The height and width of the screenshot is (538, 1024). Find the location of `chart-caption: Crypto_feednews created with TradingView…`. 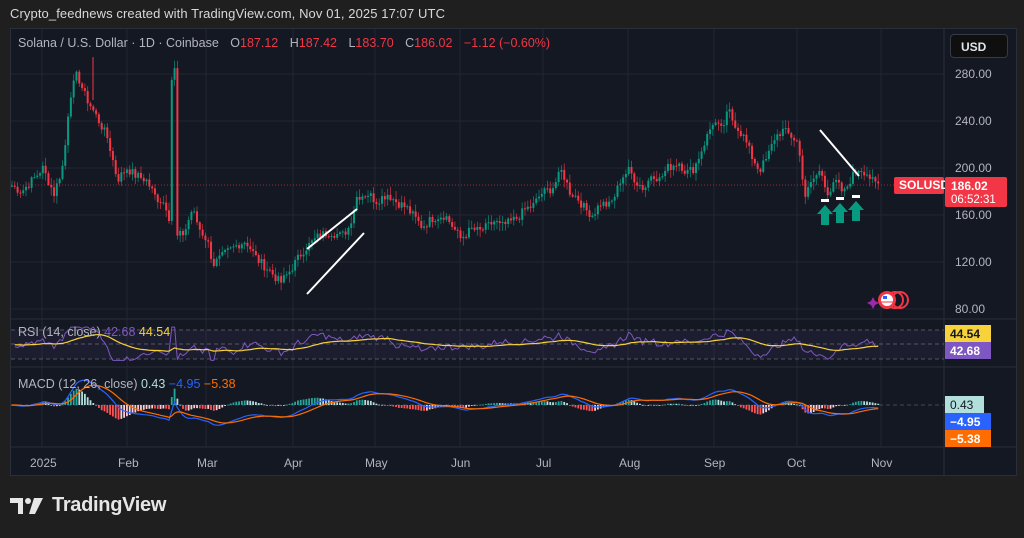

chart-caption: Crypto_feednews created with TradingView… is located at coordinates (228, 13).